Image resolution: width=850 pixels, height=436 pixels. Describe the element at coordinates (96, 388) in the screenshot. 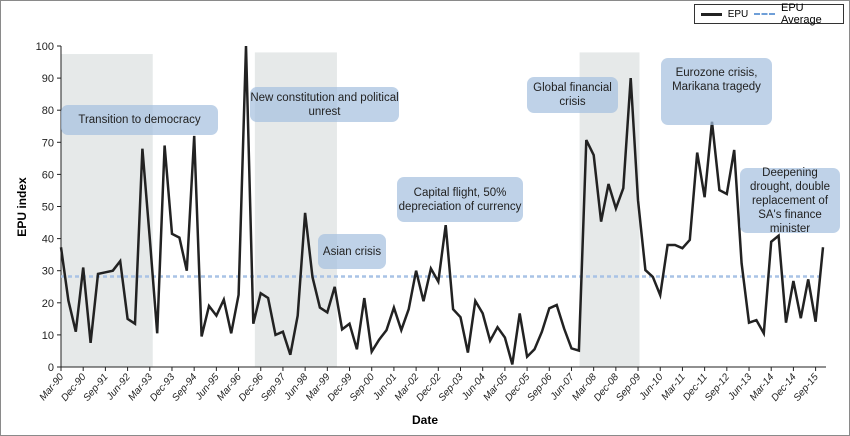

I see `x-tick-label: Sep-91` at that location.